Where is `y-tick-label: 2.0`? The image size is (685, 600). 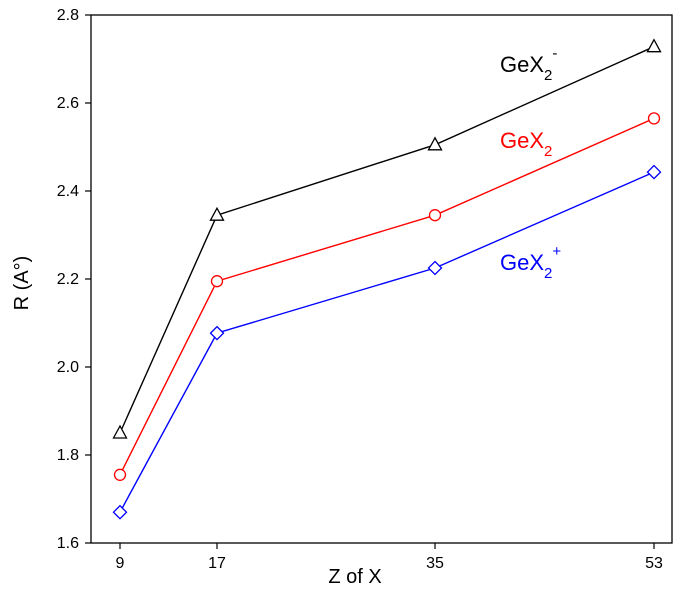 y-tick-label: 2.0 is located at coordinates (68, 367).